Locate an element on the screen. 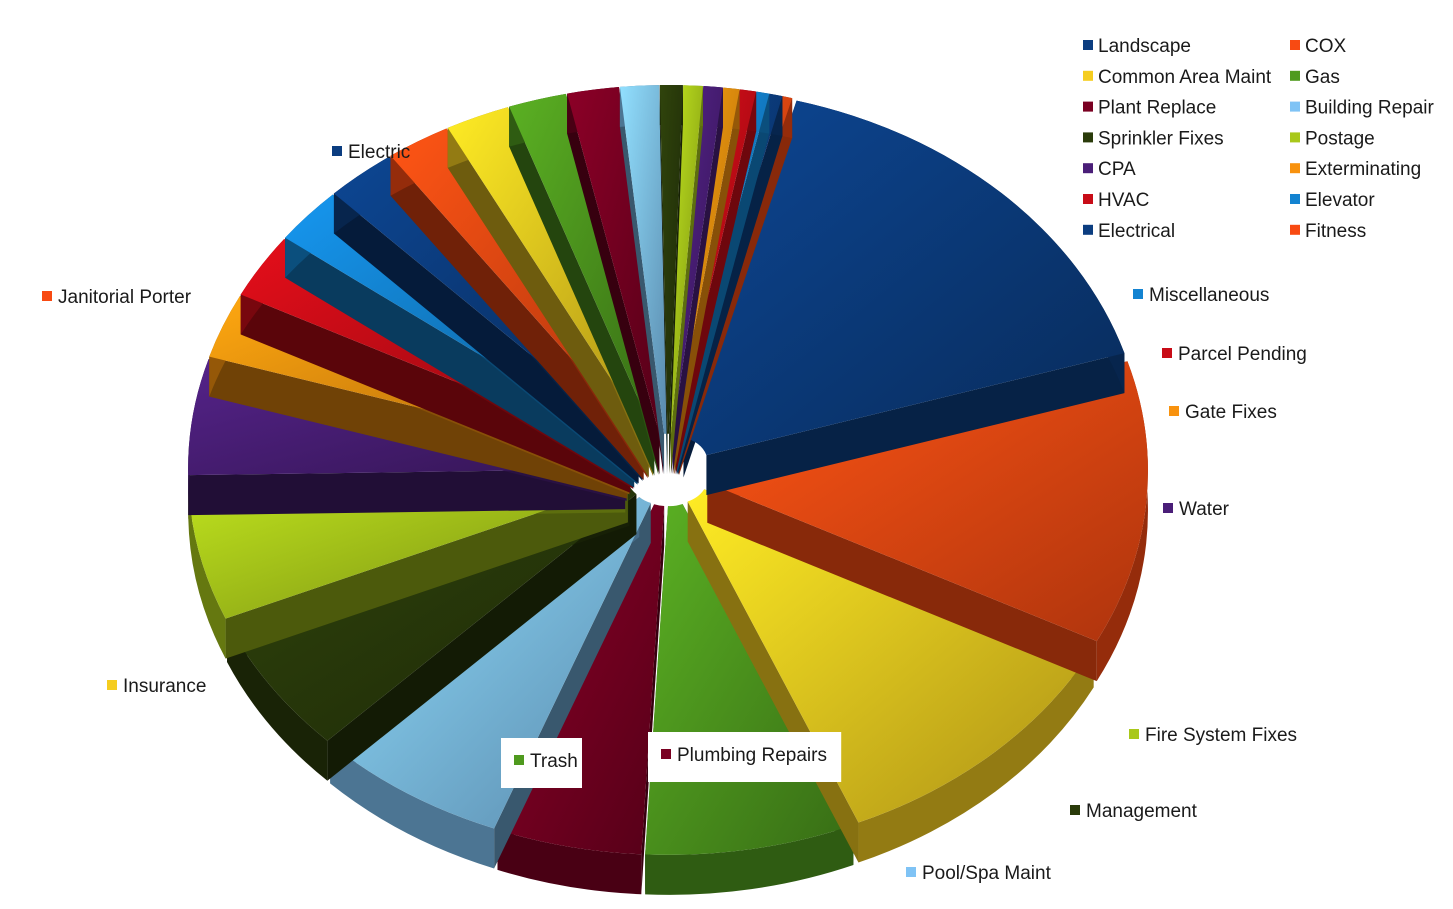  legend-item: CPA is located at coordinates (1109, 169).